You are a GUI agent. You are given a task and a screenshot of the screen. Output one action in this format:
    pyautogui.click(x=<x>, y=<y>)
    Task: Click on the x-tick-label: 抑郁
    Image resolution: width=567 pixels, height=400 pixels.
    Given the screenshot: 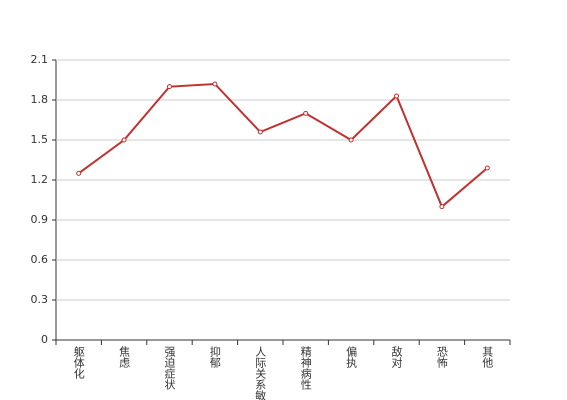 What is the action you would take?
    pyautogui.click(x=214, y=356)
    